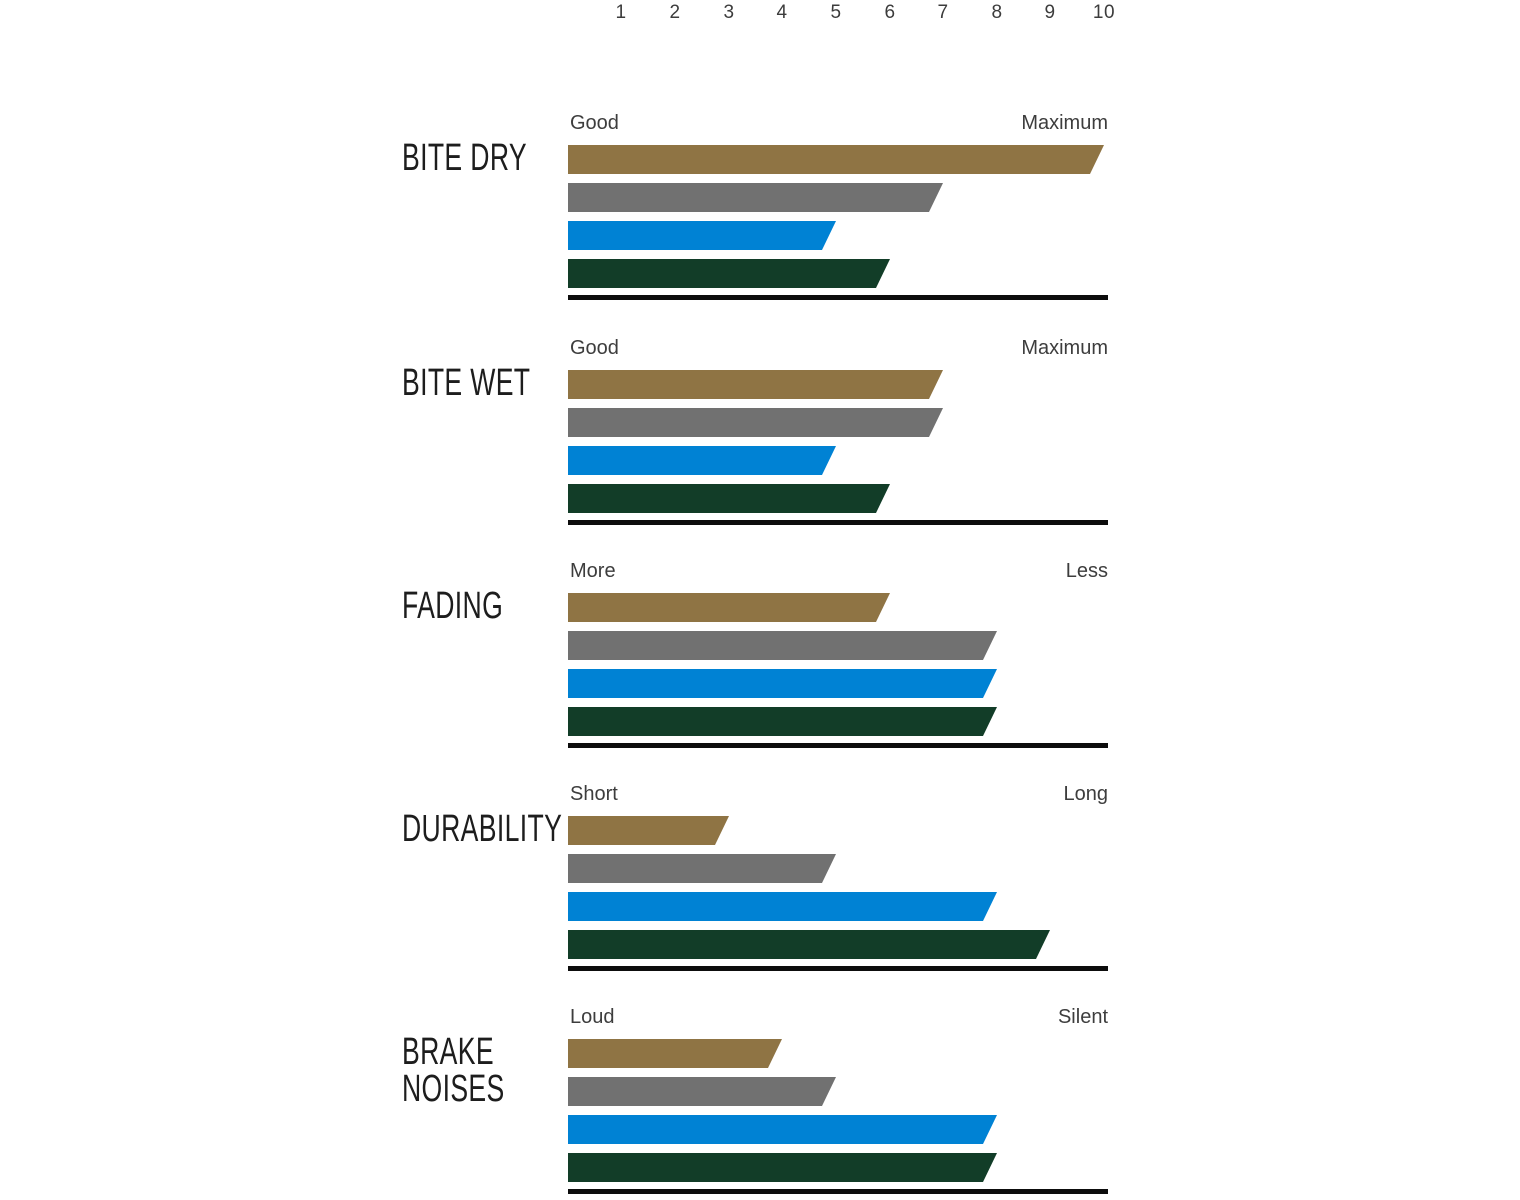 The image size is (1520, 1200). What do you see at coordinates (1104, 12) in the screenshot?
I see `scale-tick: 10` at bounding box center [1104, 12].